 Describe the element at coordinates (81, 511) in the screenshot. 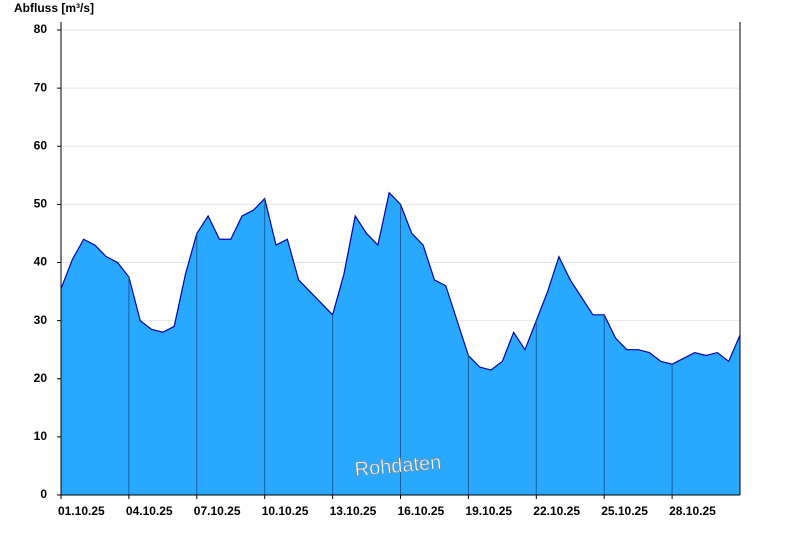

I see `x-tick-label: 01.10.25` at that location.